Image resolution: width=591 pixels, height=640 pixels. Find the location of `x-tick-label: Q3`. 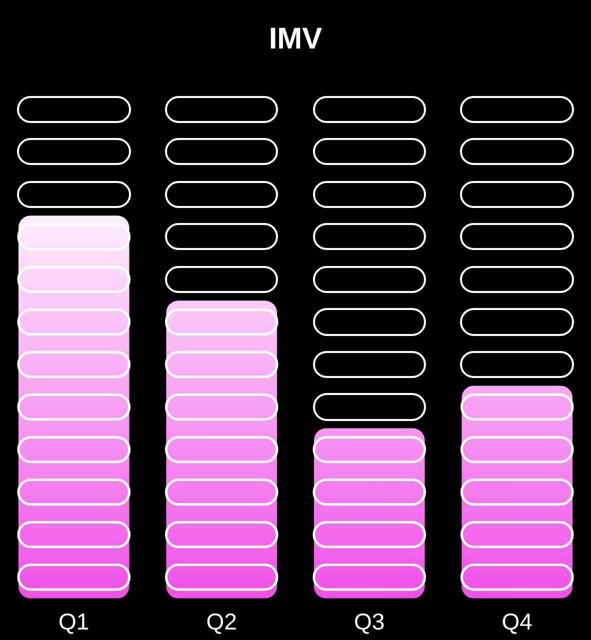

x-tick-label: Q3 is located at coordinates (369, 621).